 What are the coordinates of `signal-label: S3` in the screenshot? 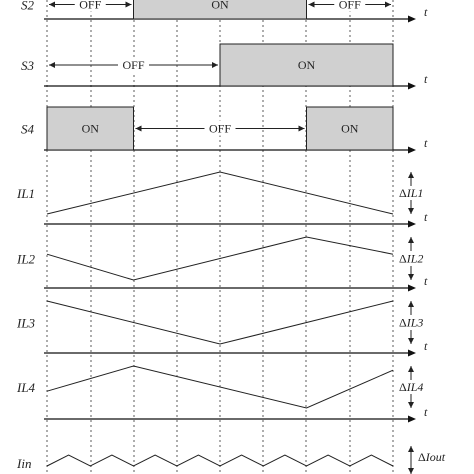 It's located at (28, 65).